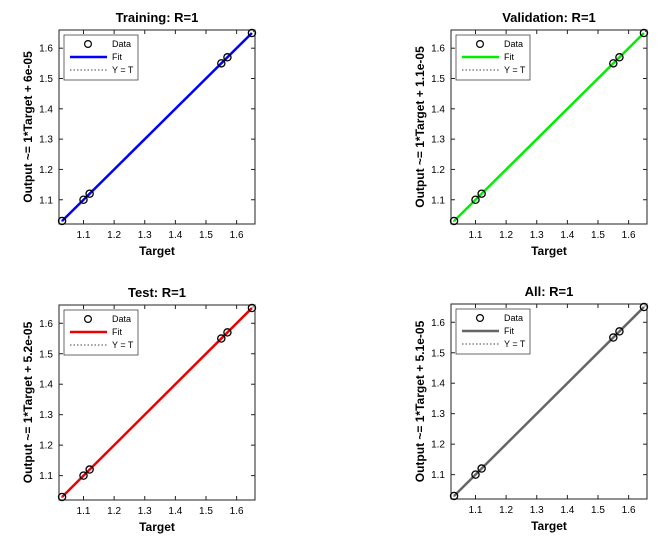 The height and width of the screenshot is (543, 666). Describe the element at coordinates (420, 401) in the screenshot. I see `y-axis-label: Output ~= 1*Target + 5.1e-05` at that location.